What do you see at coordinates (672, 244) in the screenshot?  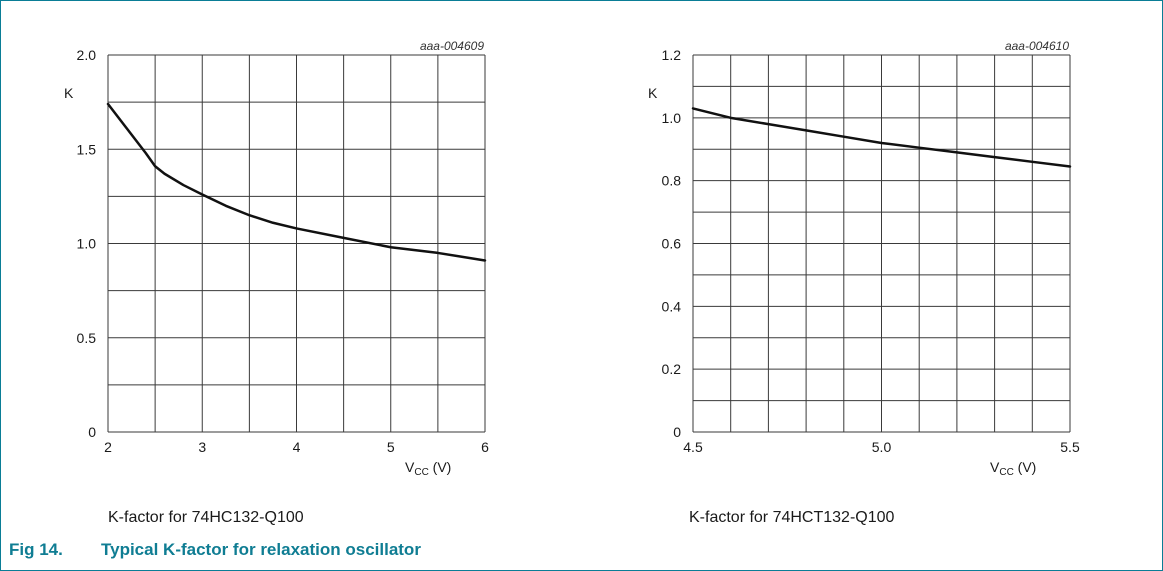 I see `y-tick-label: 0.6` at bounding box center [672, 244].